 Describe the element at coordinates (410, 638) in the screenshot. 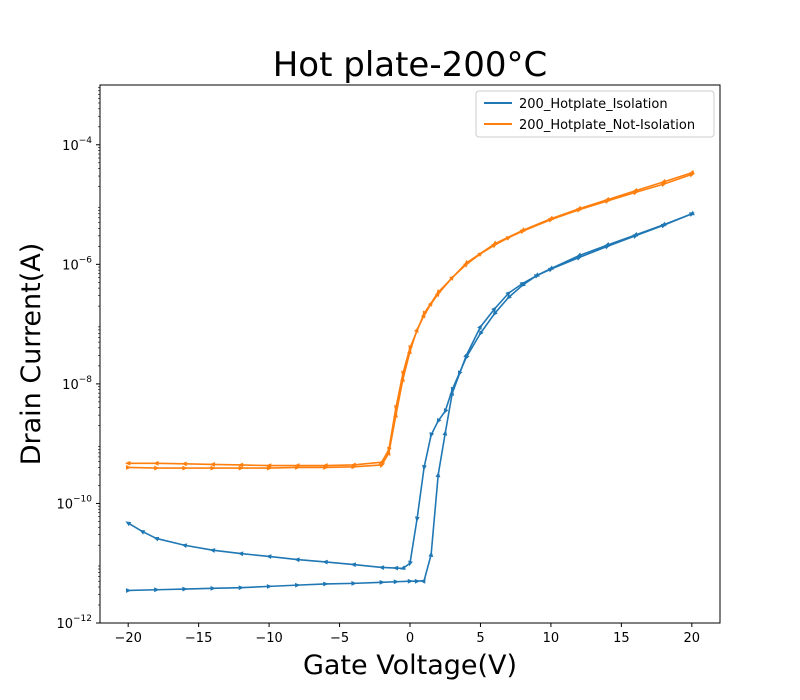

I see `x-tick-label: 0` at that location.